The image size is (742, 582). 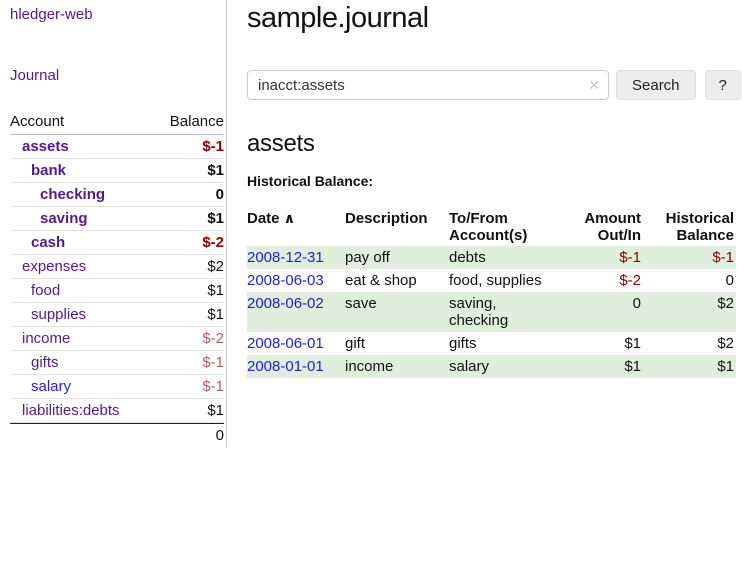 What do you see at coordinates (467, 258) in the screenshot?
I see `register-cell-accounts: debts` at bounding box center [467, 258].